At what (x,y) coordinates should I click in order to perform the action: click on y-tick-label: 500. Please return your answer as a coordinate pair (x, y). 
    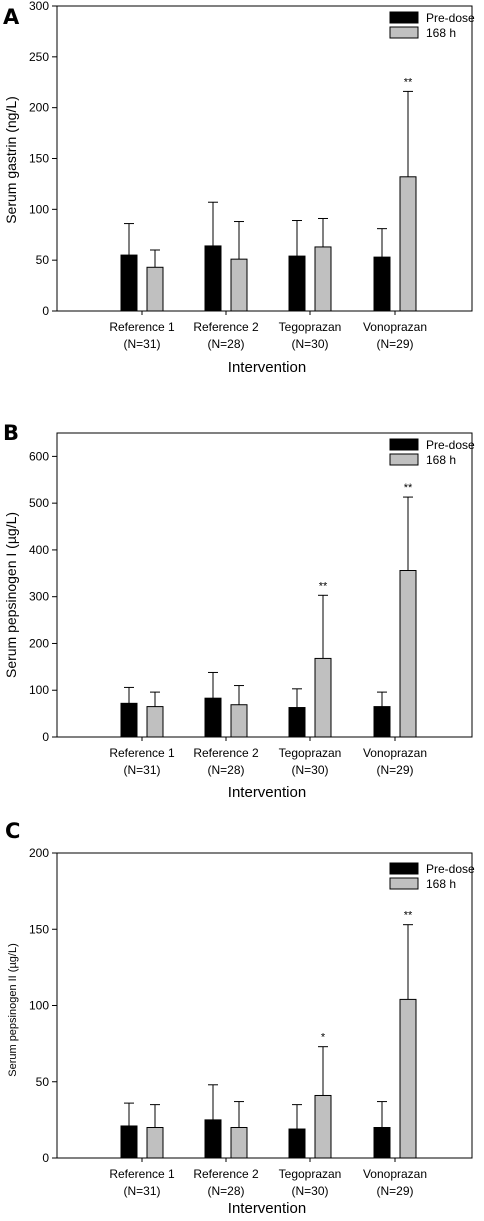
    Looking at the image, I should click on (39, 503).